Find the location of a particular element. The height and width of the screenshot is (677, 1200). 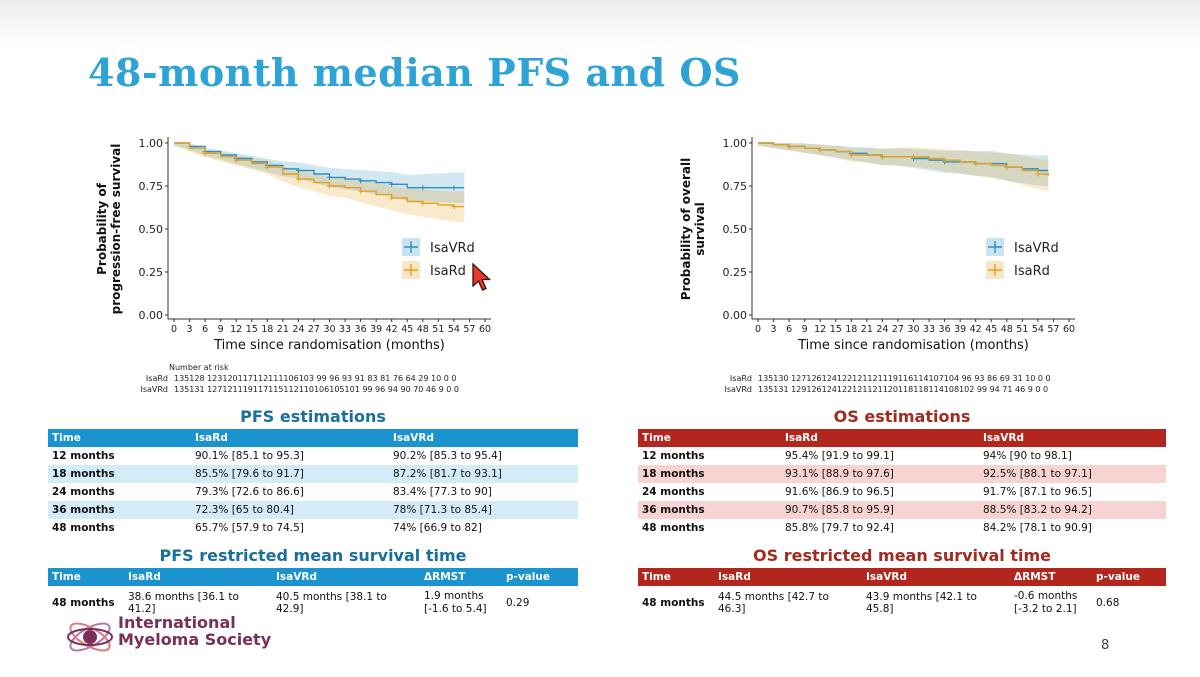

km-line-isard is located at coordinates (319, 175).